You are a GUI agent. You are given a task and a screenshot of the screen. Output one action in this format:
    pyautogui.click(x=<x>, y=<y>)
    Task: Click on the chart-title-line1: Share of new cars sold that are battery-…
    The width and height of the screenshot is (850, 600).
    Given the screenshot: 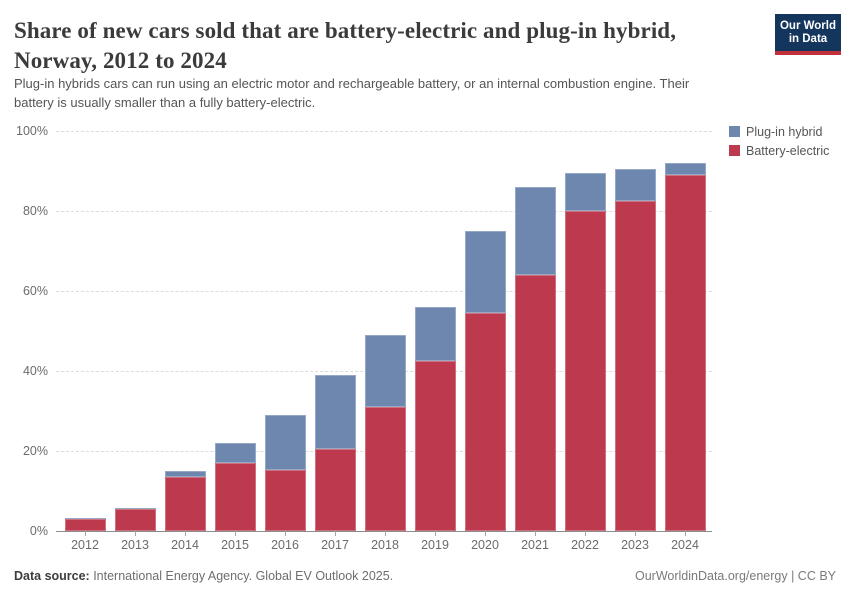 What is the action you would take?
    pyautogui.click(x=345, y=30)
    